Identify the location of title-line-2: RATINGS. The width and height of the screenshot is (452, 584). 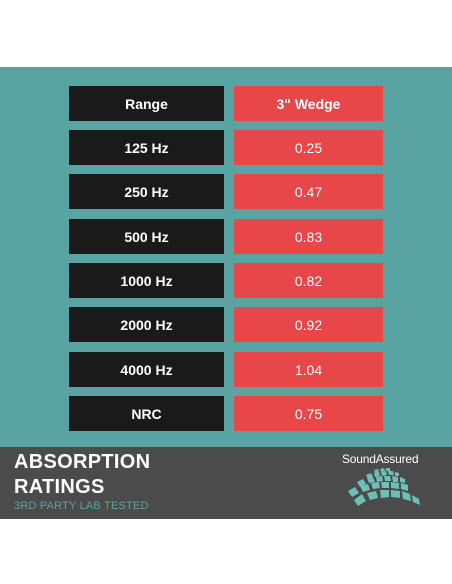
(59, 487).